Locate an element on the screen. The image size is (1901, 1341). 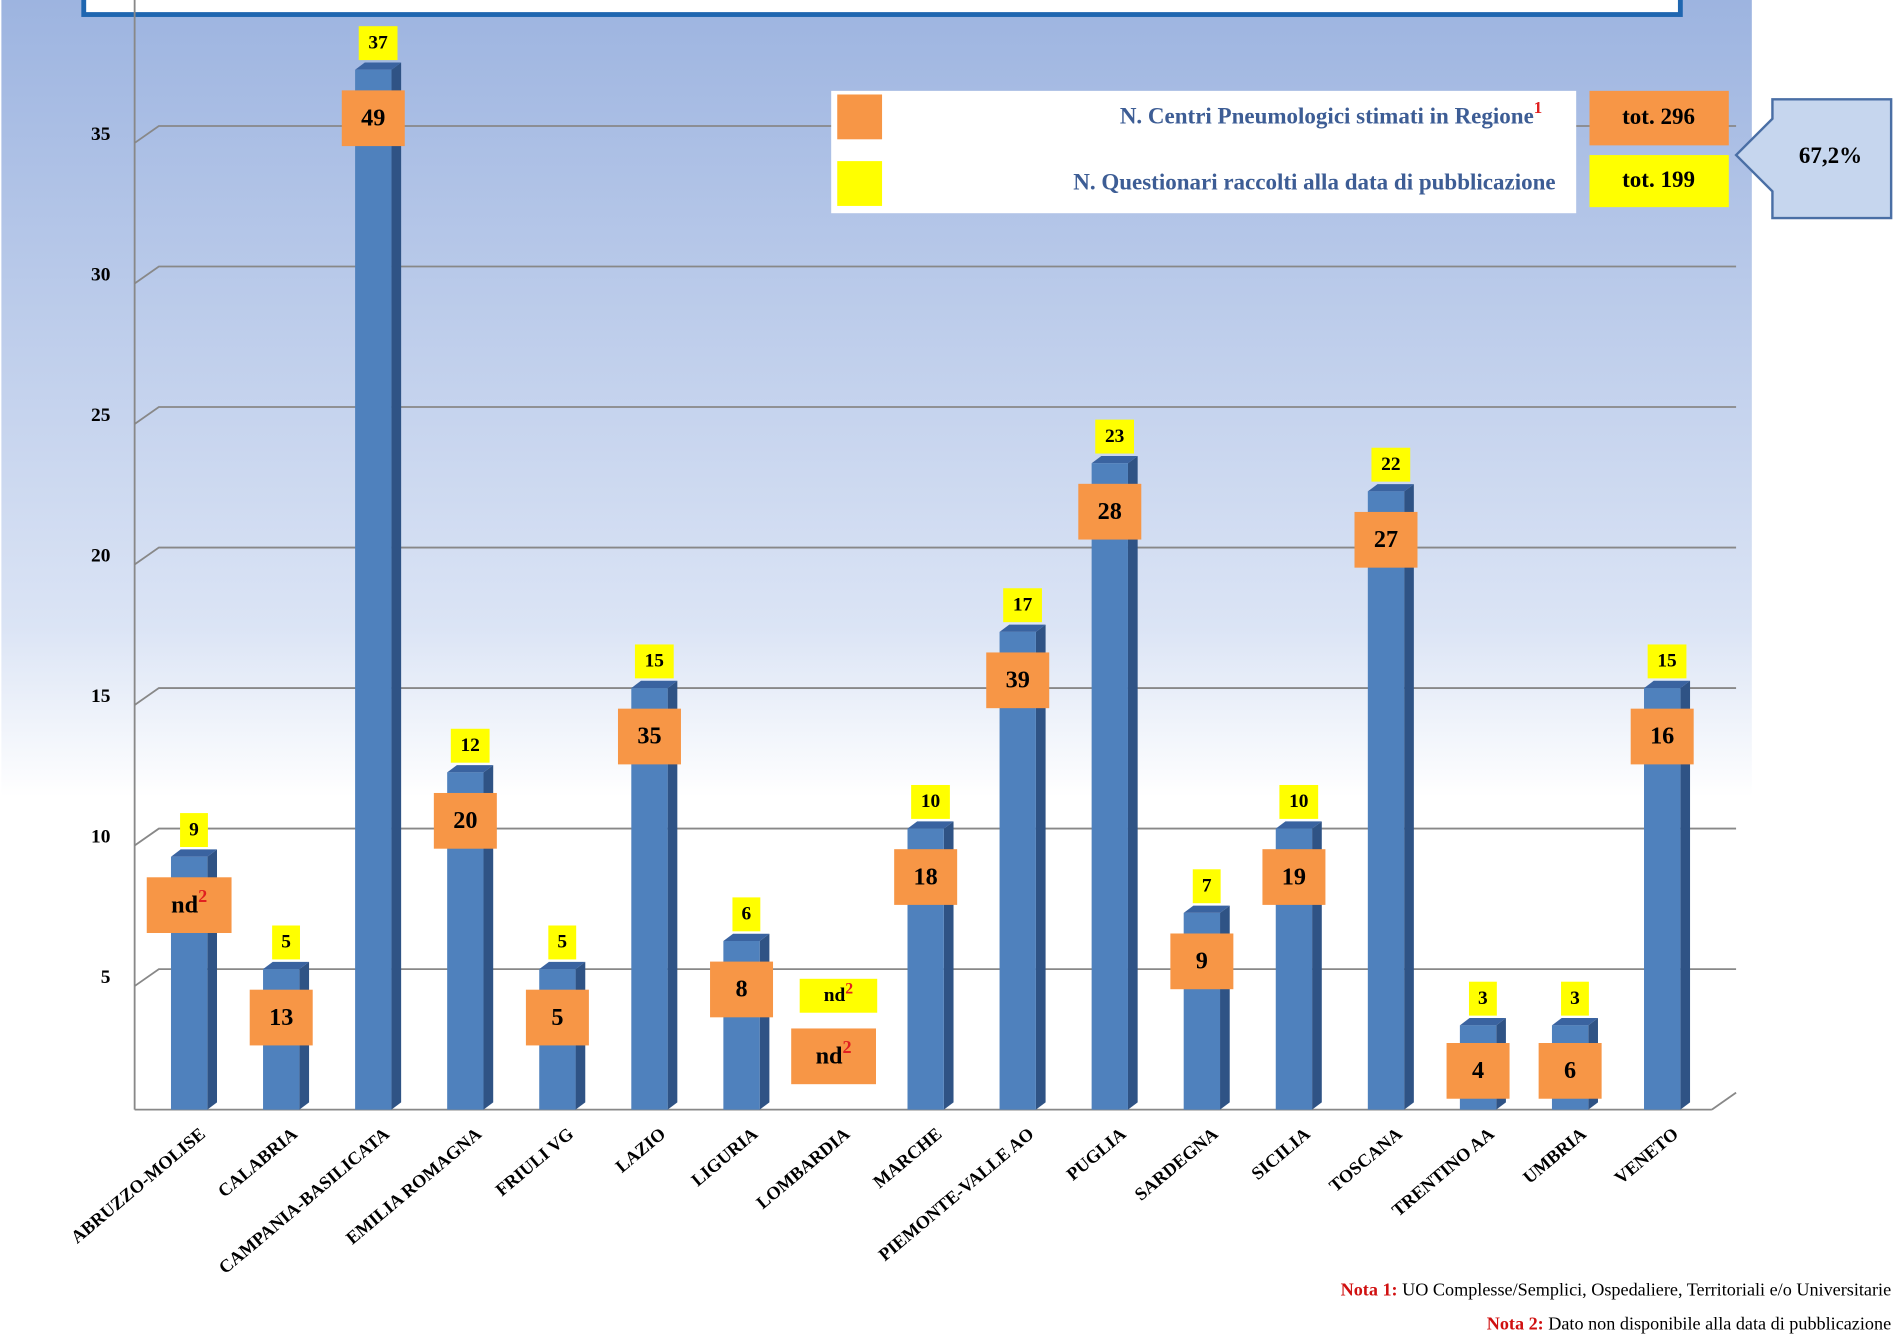
value-label: 3 is located at coordinates (1483, 998).